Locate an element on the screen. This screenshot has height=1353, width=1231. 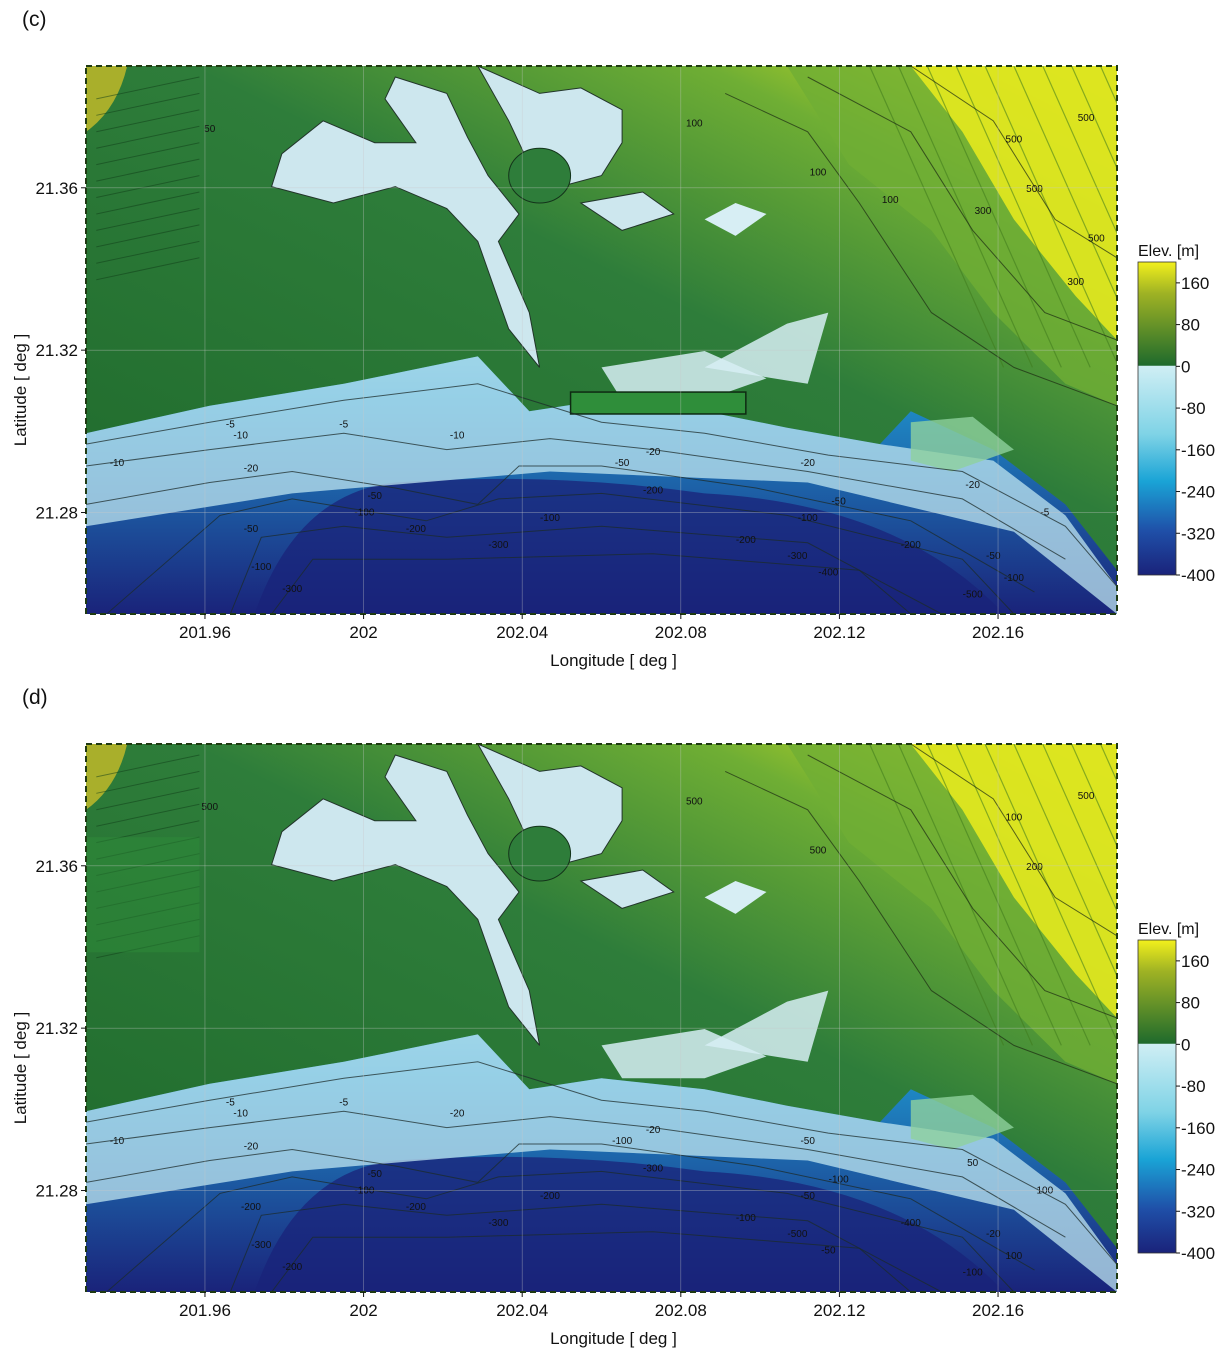
mountain-peaks is located at coordinates (1013, 203).